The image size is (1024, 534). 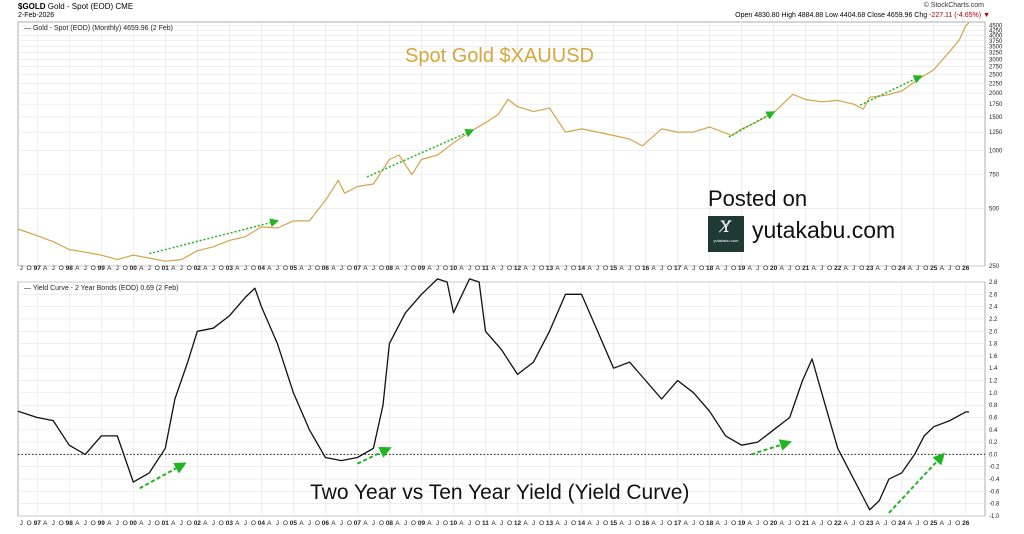 I want to click on x-year-label: 21, so click(x=806, y=523).